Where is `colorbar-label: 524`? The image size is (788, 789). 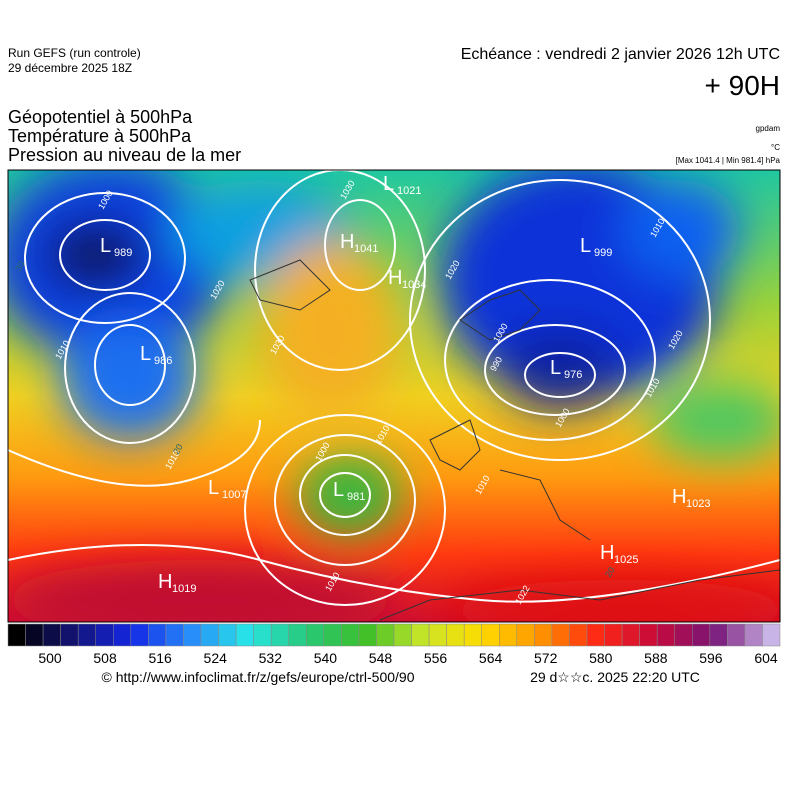
colorbar-label: 524 is located at coordinates (216, 658).